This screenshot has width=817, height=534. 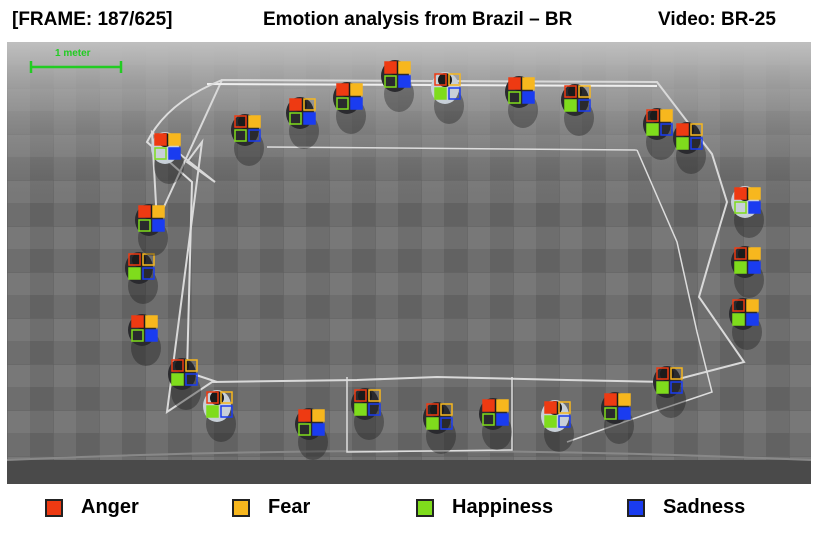 I want to click on legend: Anger Fear Happiness Sadness, so click(x=408, y=511).